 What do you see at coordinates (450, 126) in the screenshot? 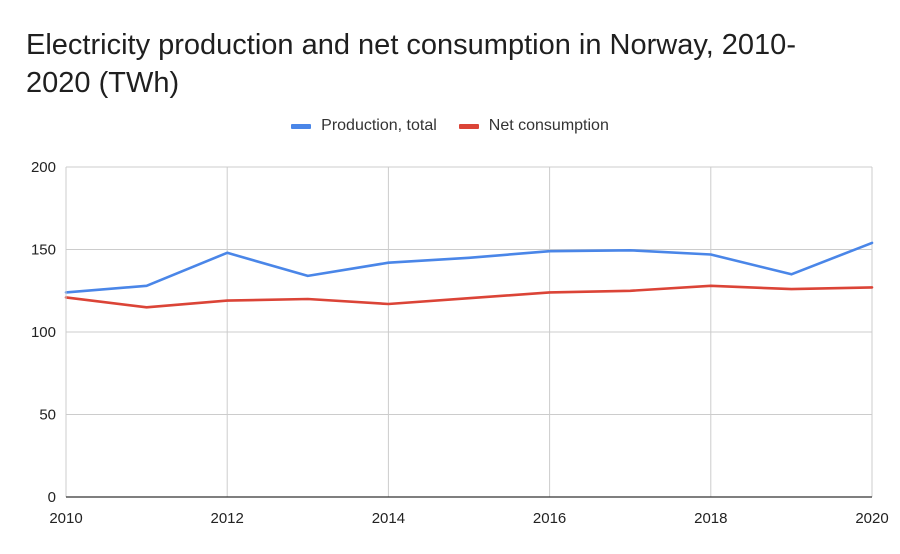
I see `chart-legend: Production, total Net consumption` at bounding box center [450, 126].